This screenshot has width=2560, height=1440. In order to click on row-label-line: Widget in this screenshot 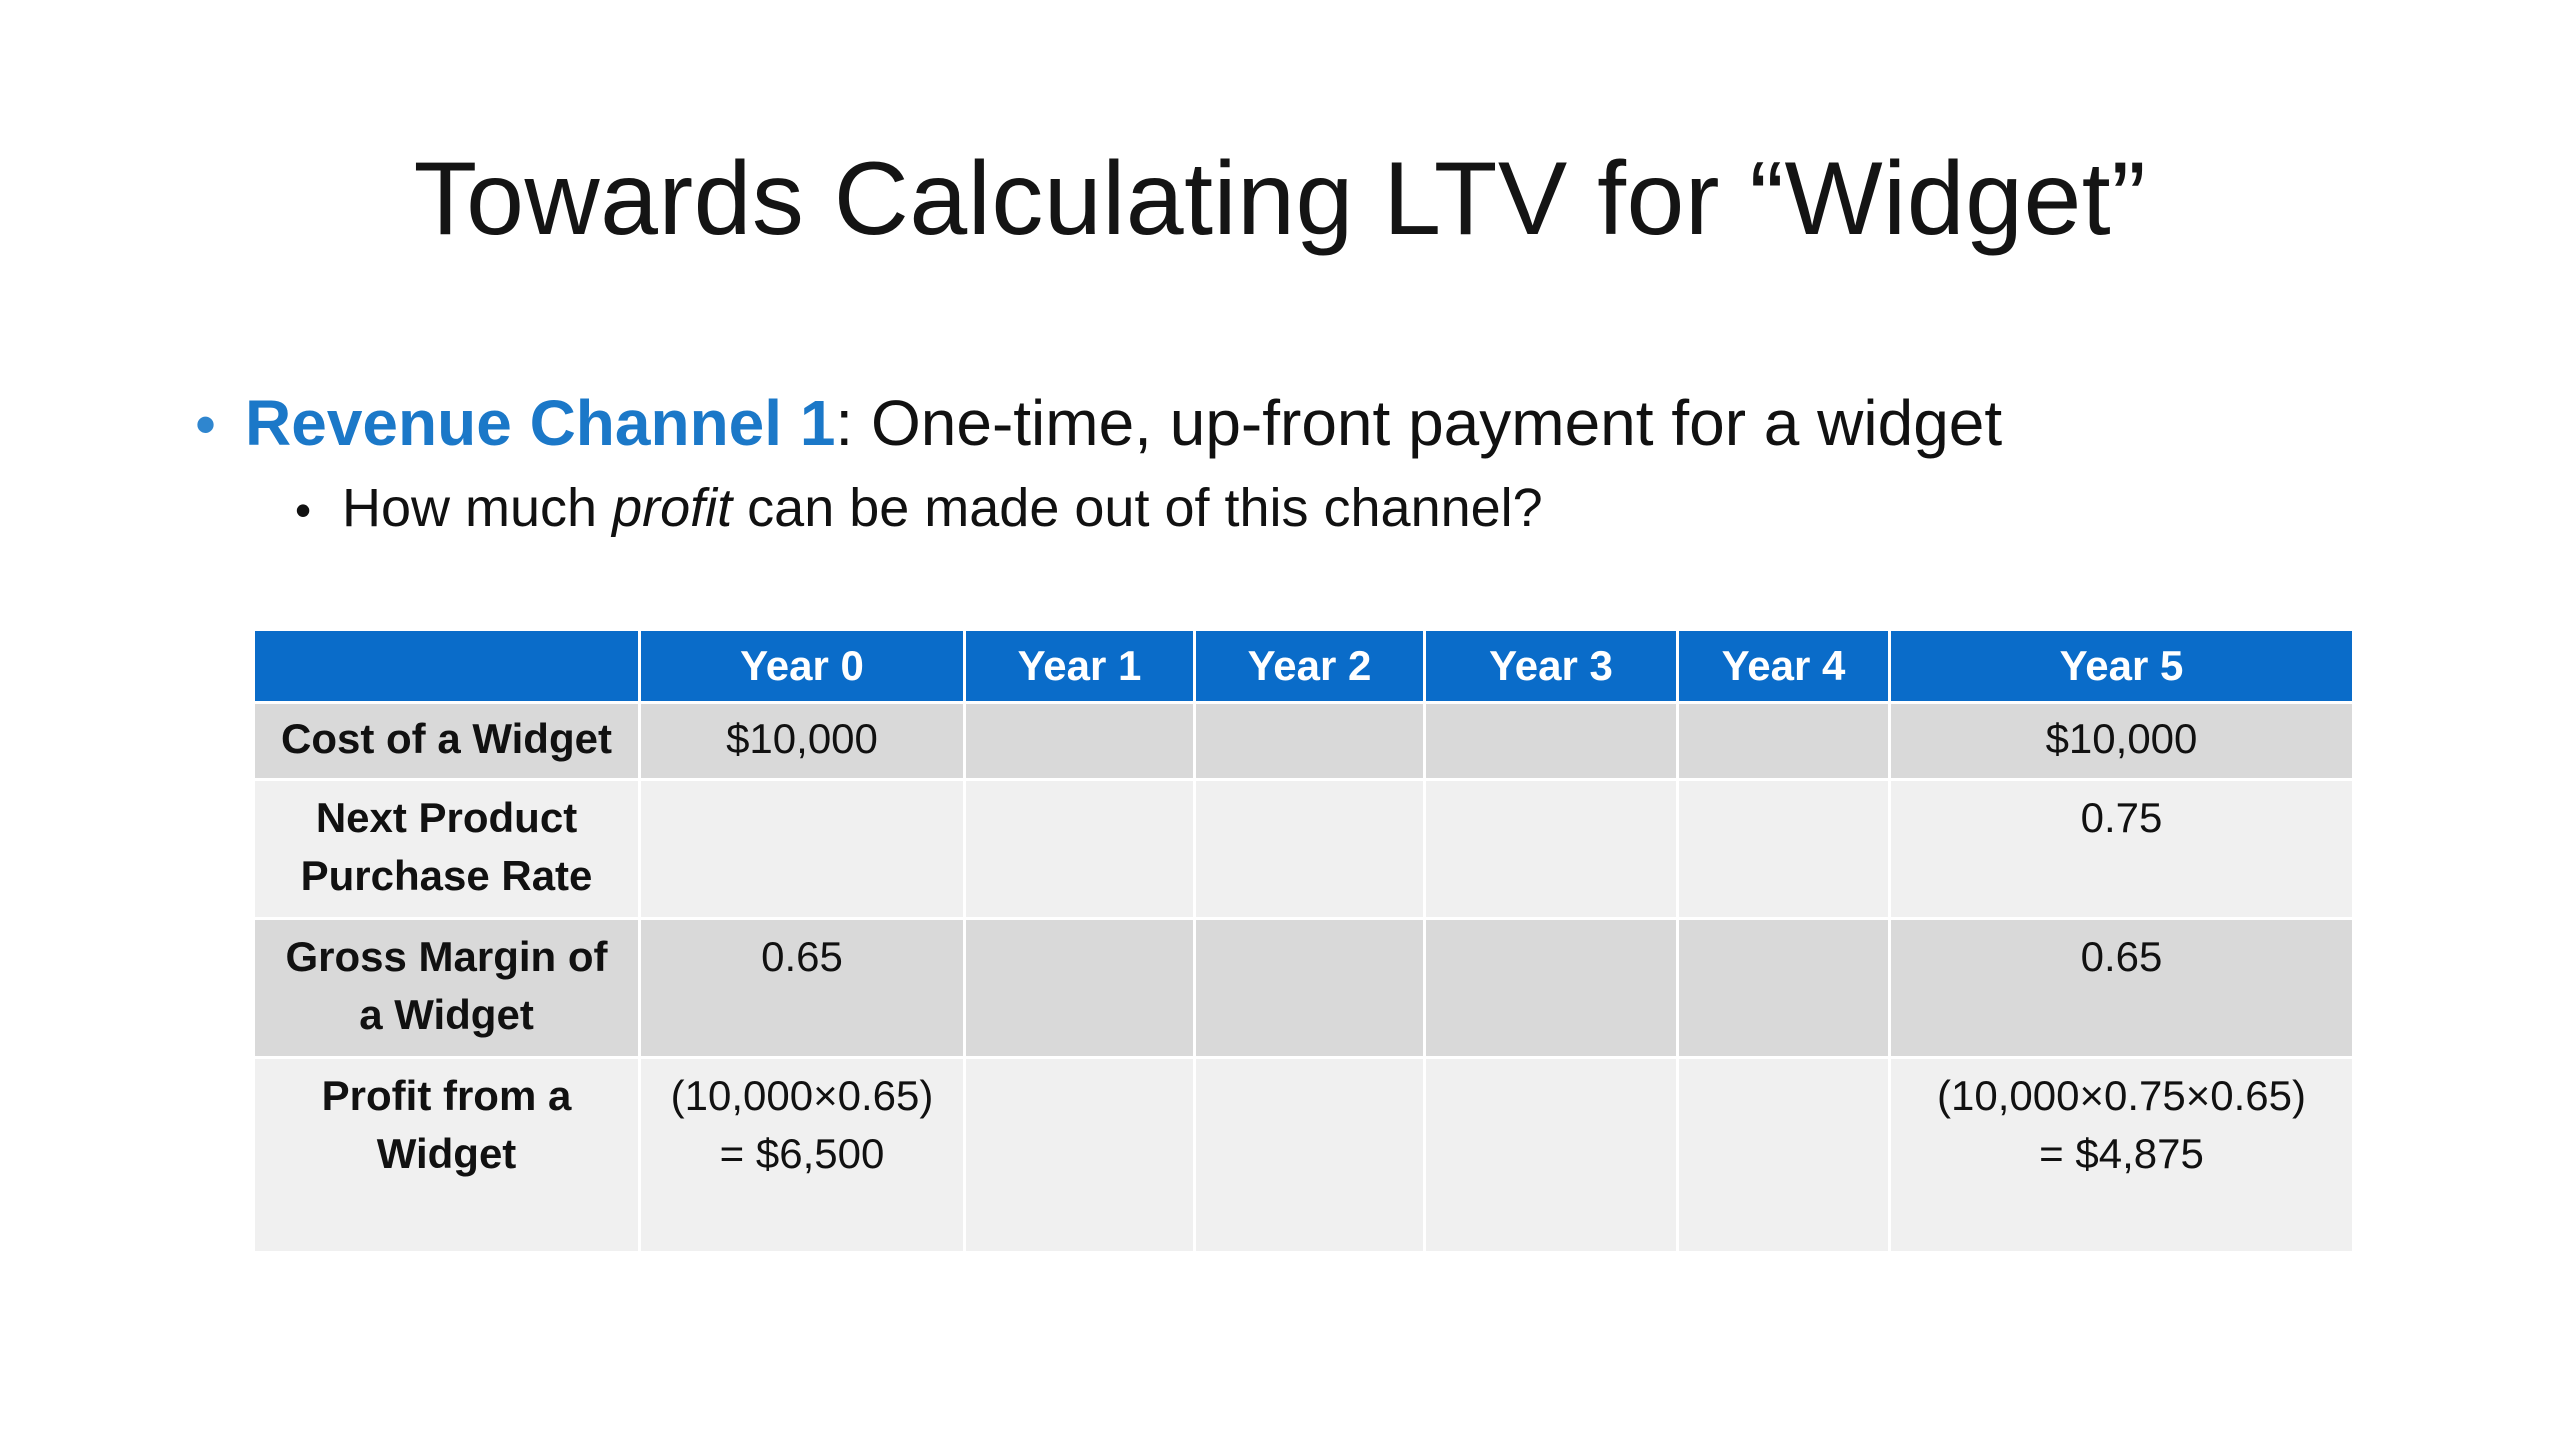, I will do `click(446, 1153)`.